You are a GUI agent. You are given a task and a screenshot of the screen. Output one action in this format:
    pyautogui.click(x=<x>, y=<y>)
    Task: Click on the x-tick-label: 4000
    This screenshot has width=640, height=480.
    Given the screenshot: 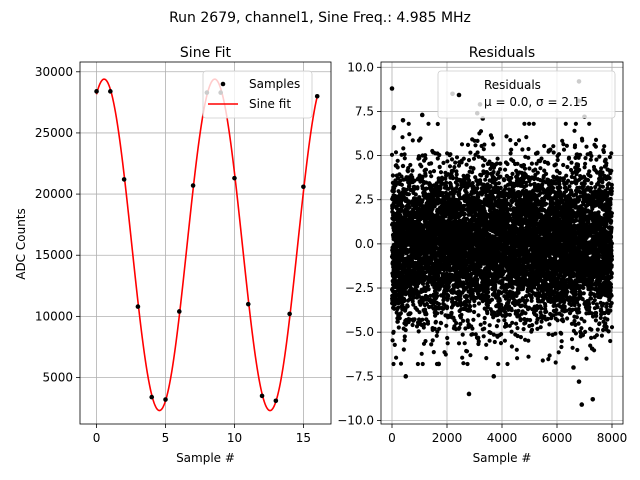 What is the action you would take?
    pyautogui.click(x=502, y=438)
    